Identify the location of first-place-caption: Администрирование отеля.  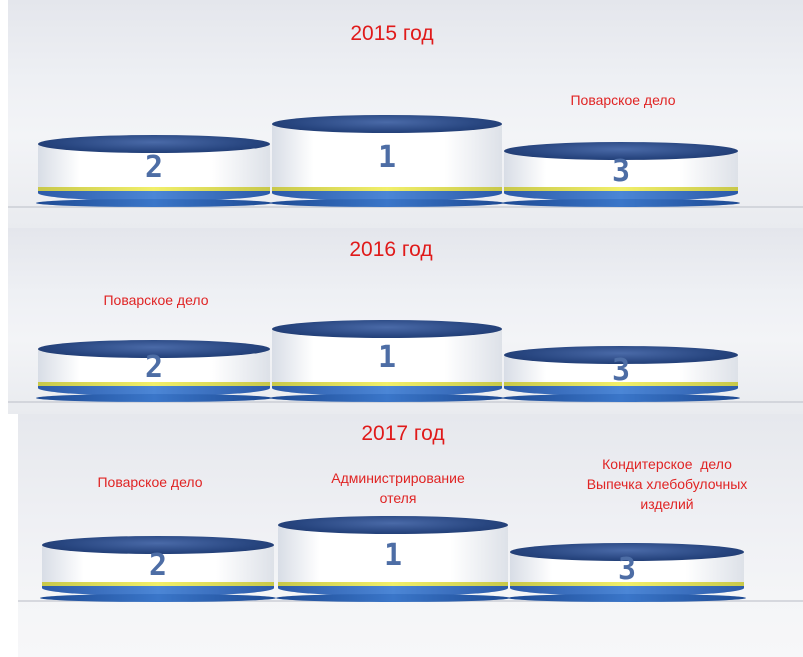
(398, 488).